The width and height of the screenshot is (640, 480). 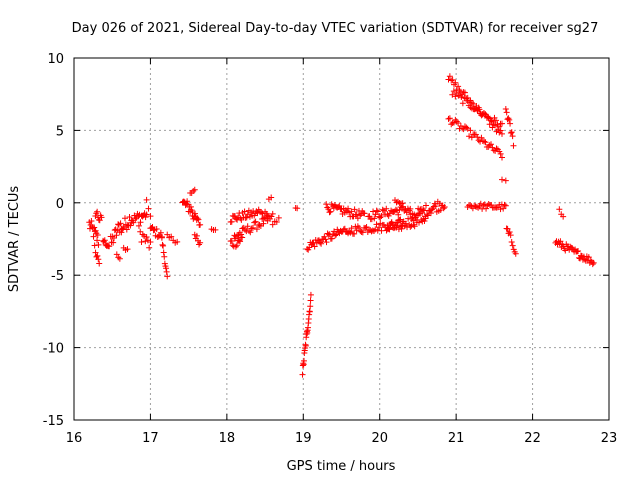 What do you see at coordinates (55, 59) in the screenshot?
I see `y-tick-label: 10` at bounding box center [55, 59].